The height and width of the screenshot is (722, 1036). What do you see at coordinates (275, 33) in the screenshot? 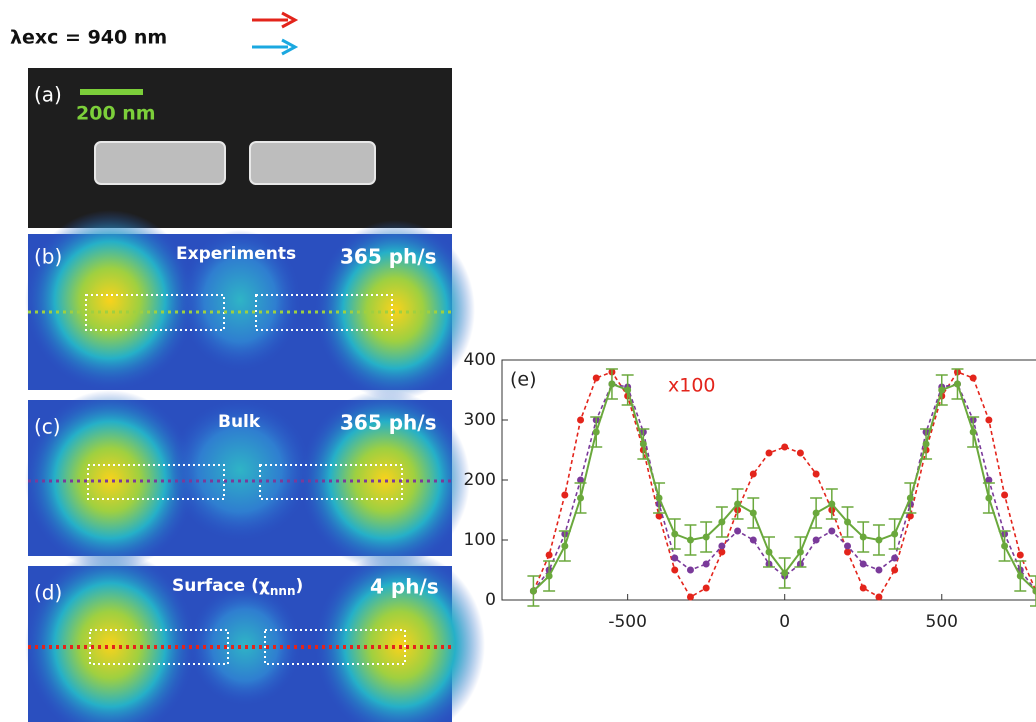
I see `arrows` at bounding box center [275, 33].